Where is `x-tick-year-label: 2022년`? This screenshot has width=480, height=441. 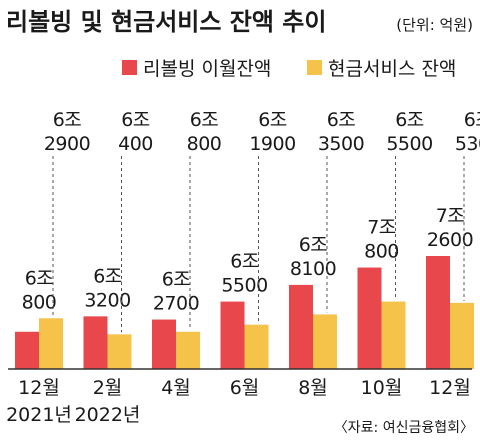
x-tick-year-label: 2022년 is located at coordinates (108, 415).